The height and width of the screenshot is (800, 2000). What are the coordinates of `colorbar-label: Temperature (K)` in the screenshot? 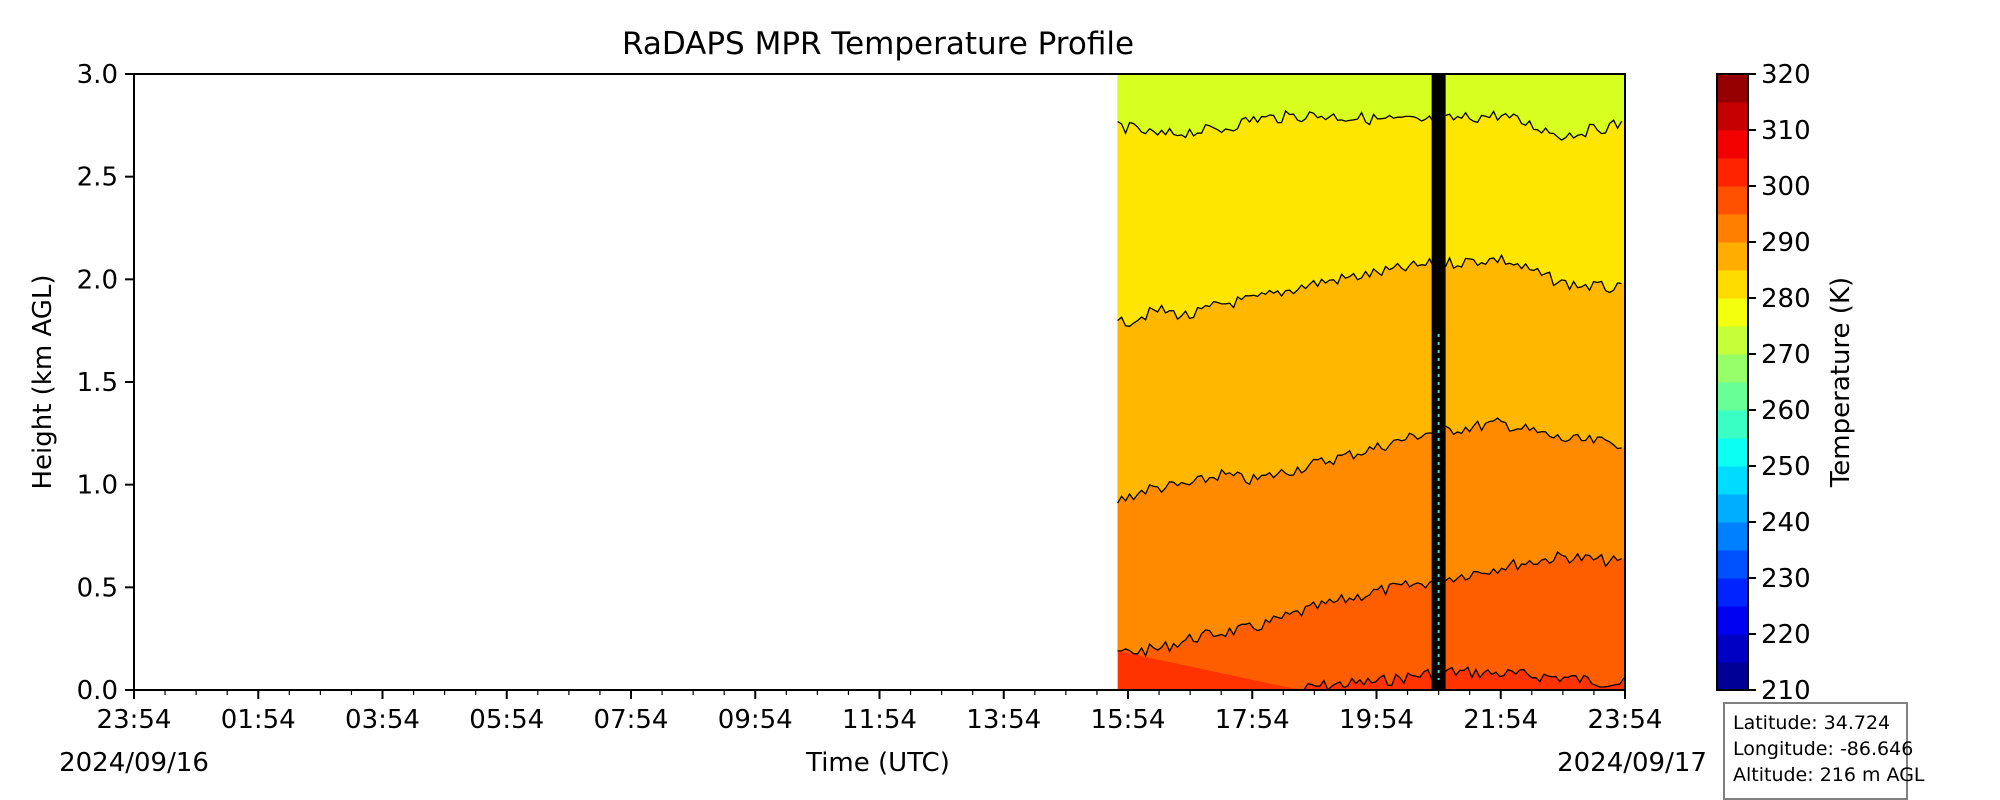 It's located at (1841, 382).